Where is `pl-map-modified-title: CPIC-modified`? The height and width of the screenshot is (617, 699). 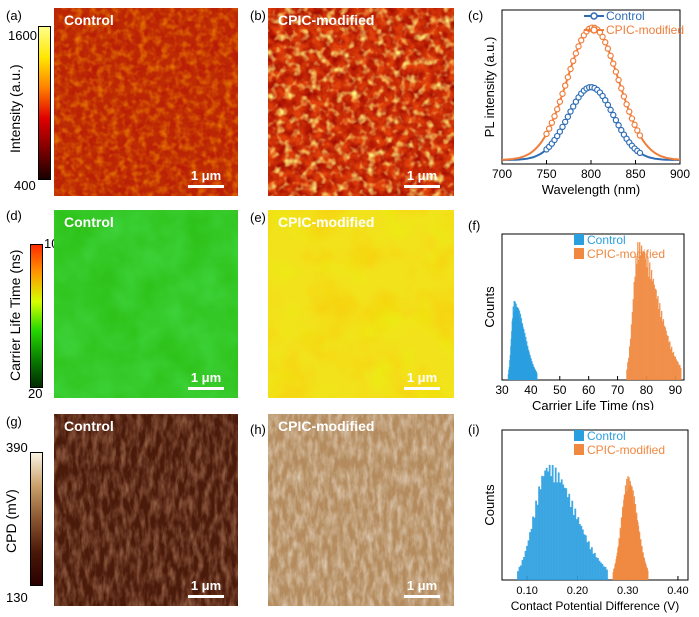
pl-map-modified-title: CPIC-modified is located at coordinates (326, 20).